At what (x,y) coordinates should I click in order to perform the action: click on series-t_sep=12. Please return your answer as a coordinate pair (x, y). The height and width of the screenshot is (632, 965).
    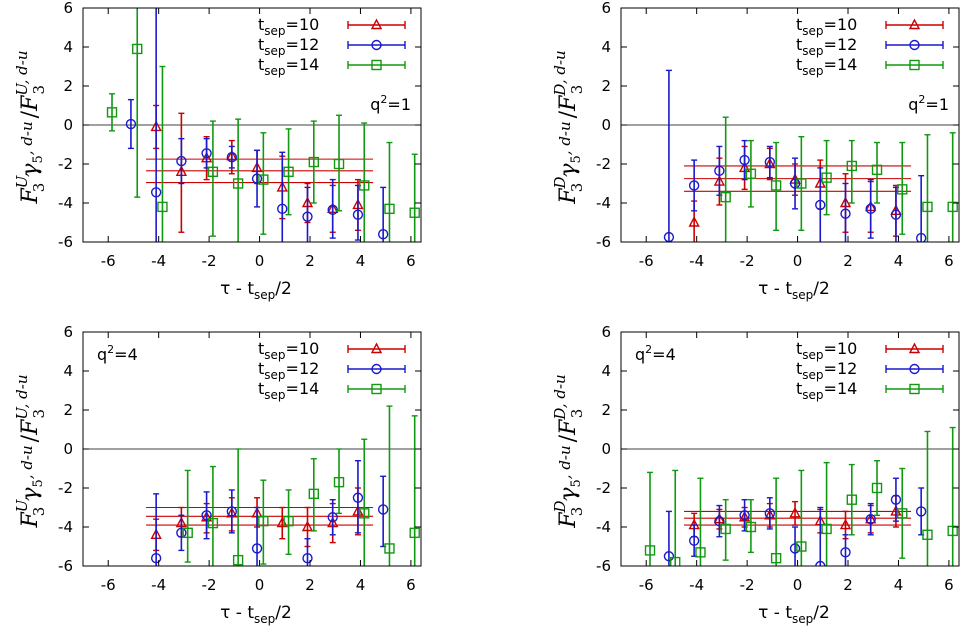
    Looking at the image, I should click on (795, 521).